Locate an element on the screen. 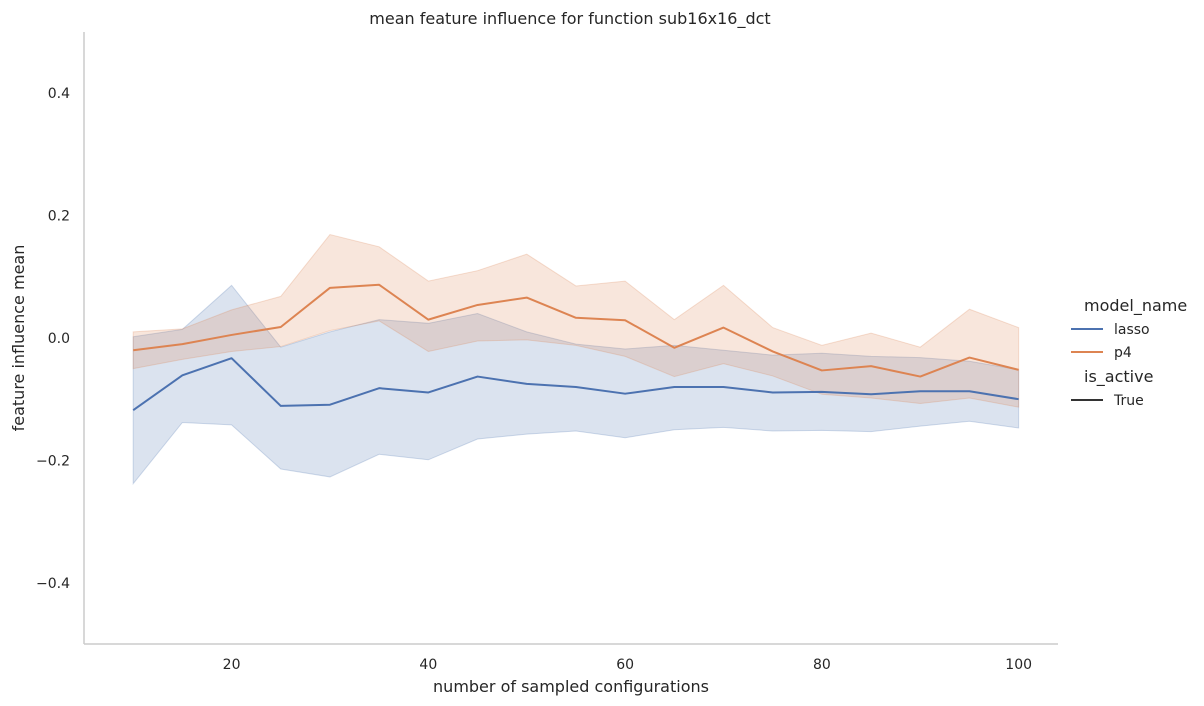 The image size is (1204, 706). x-tick-label: 40 is located at coordinates (428, 665).